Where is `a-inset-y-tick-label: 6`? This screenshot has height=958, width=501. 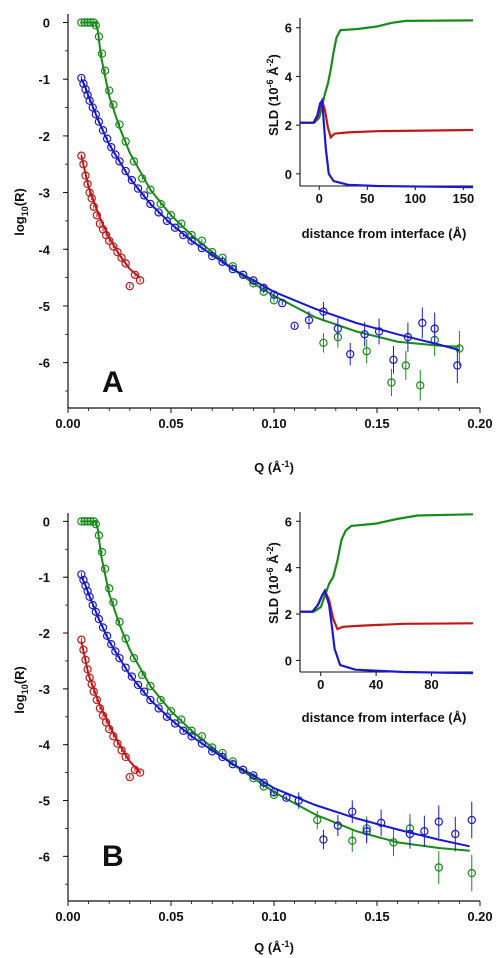 a-inset-y-tick-label: 6 is located at coordinates (288, 28).